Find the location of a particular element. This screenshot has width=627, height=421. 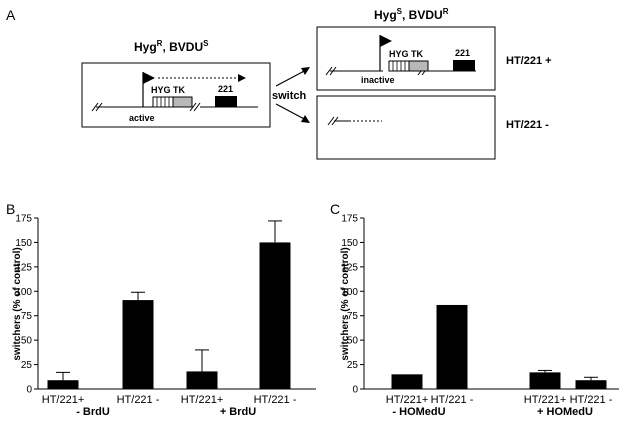

right-header: HygS, BVDUR is located at coordinates (411, 14).